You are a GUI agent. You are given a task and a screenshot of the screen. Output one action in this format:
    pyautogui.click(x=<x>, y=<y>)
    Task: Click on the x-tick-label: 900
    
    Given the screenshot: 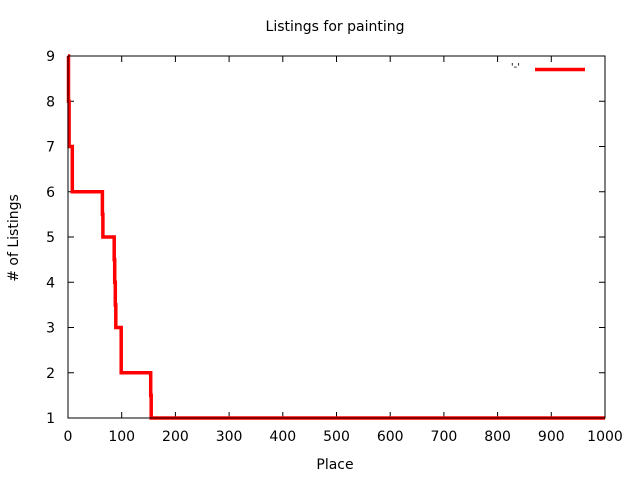 What is the action you would take?
    pyautogui.click(x=551, y=437)
    